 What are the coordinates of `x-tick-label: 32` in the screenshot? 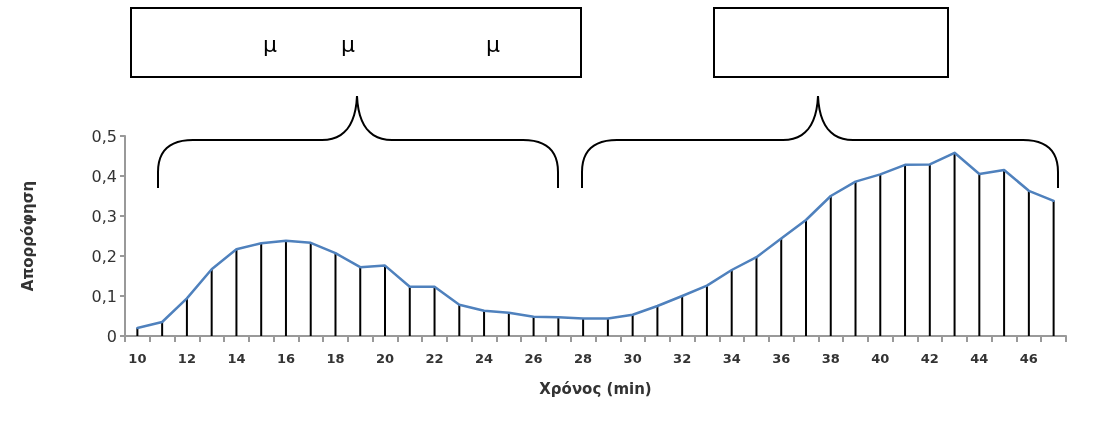 It's located at (682, 358).